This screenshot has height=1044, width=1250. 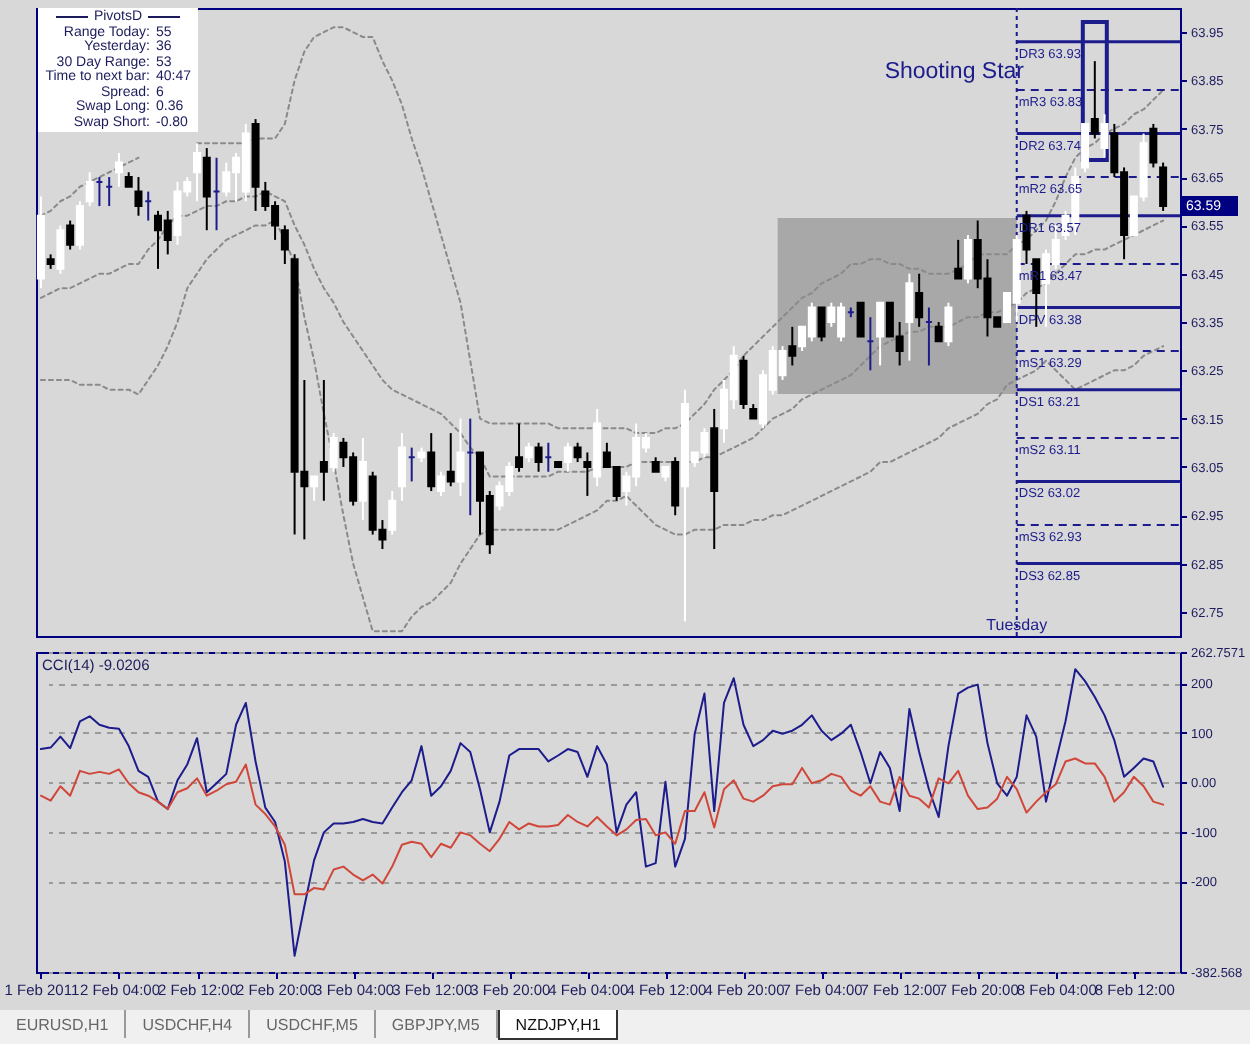 What do you see at coordinates (954, 72) in the screenshot?
I see `annotation: Shooting Star` at bounding box center [954, 72].